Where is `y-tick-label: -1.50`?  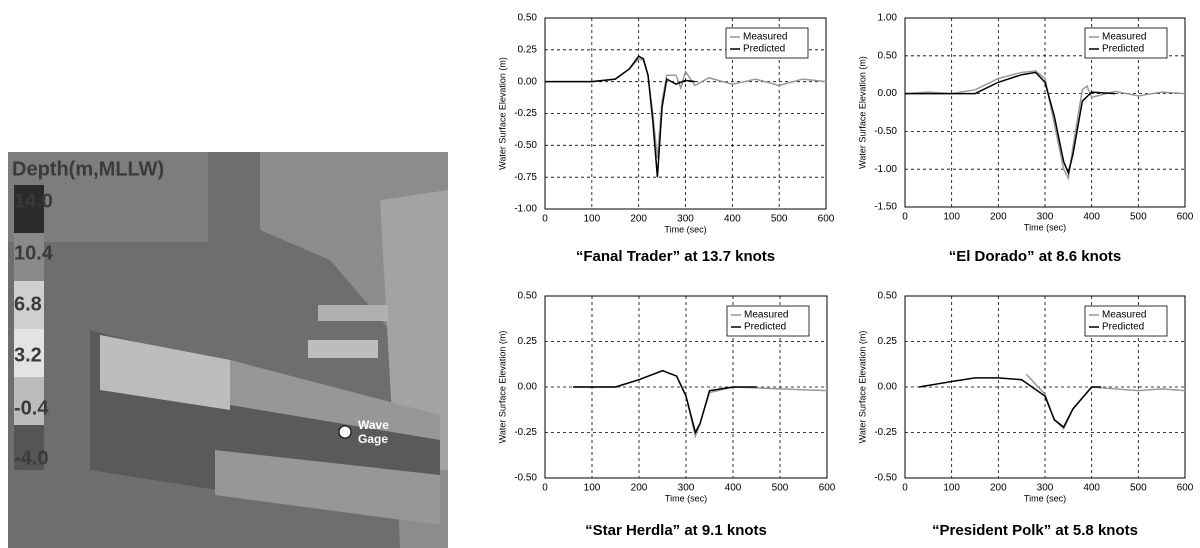
y-tick-label: -1.50 is located at coordinates (885, 207).